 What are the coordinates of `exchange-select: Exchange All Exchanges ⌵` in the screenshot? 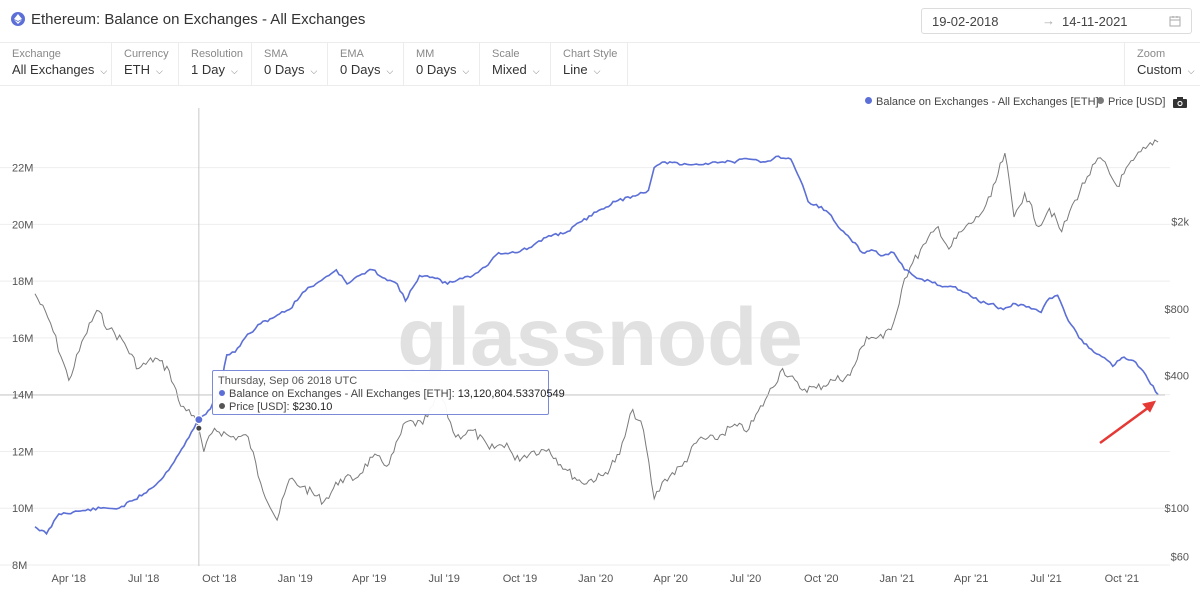 It's located at (56, 64).